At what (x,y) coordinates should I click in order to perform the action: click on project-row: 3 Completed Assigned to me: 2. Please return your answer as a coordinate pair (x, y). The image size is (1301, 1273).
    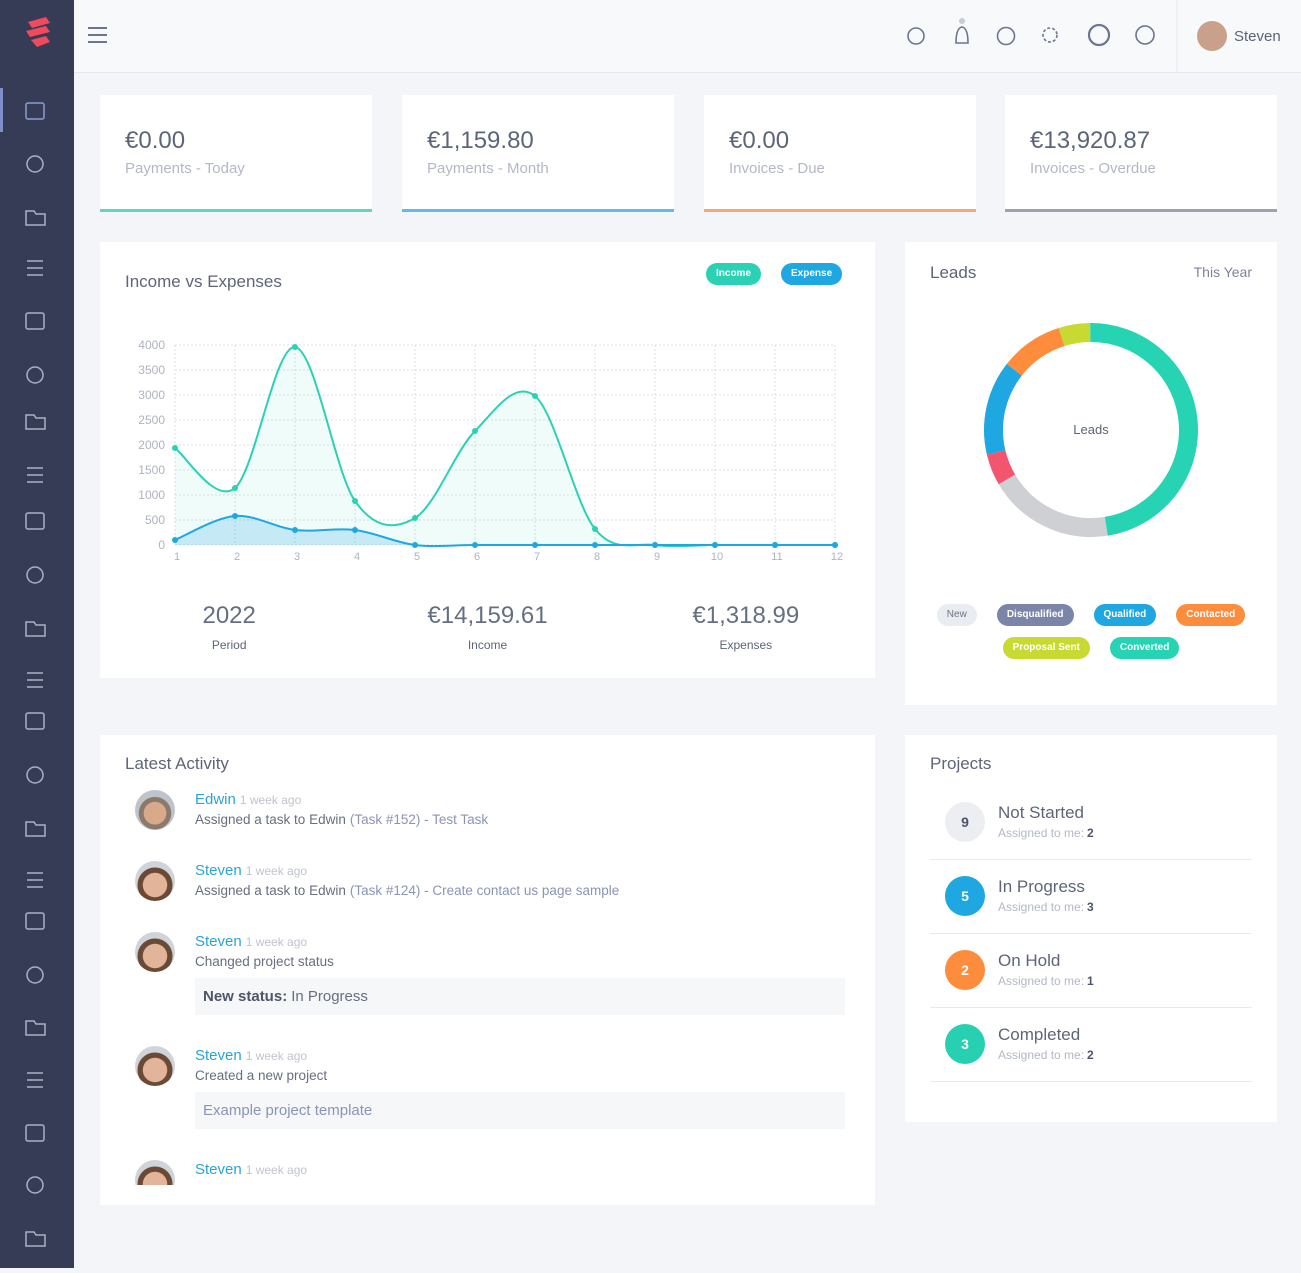
    Looking at the image, I should click on (1091, 1044).